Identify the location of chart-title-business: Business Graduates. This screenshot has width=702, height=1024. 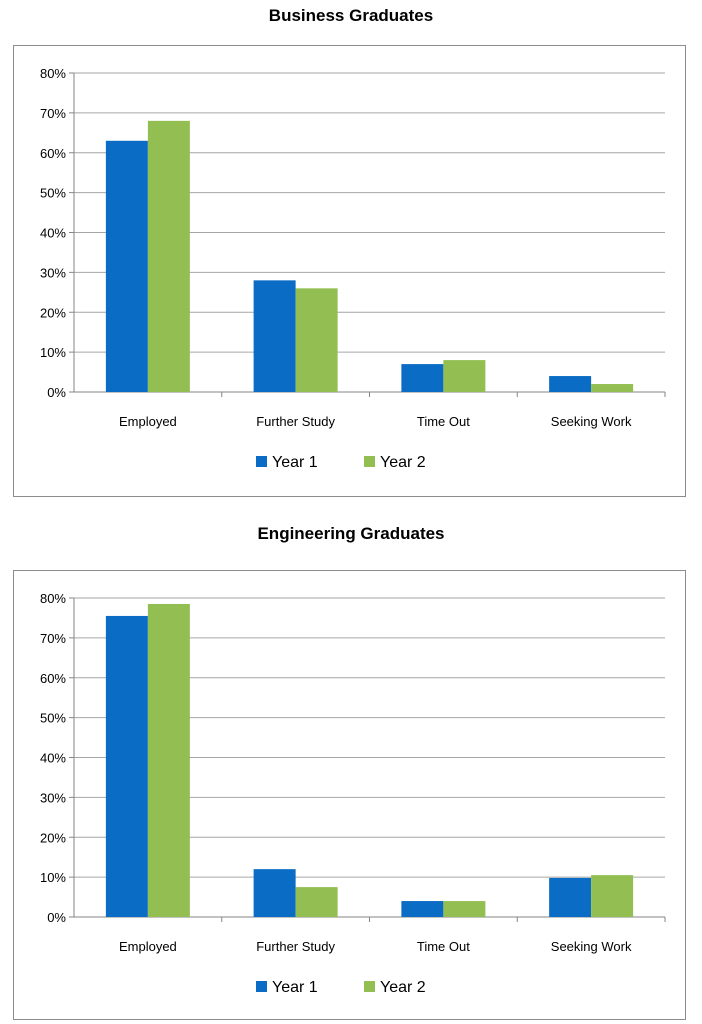
(351, 15).